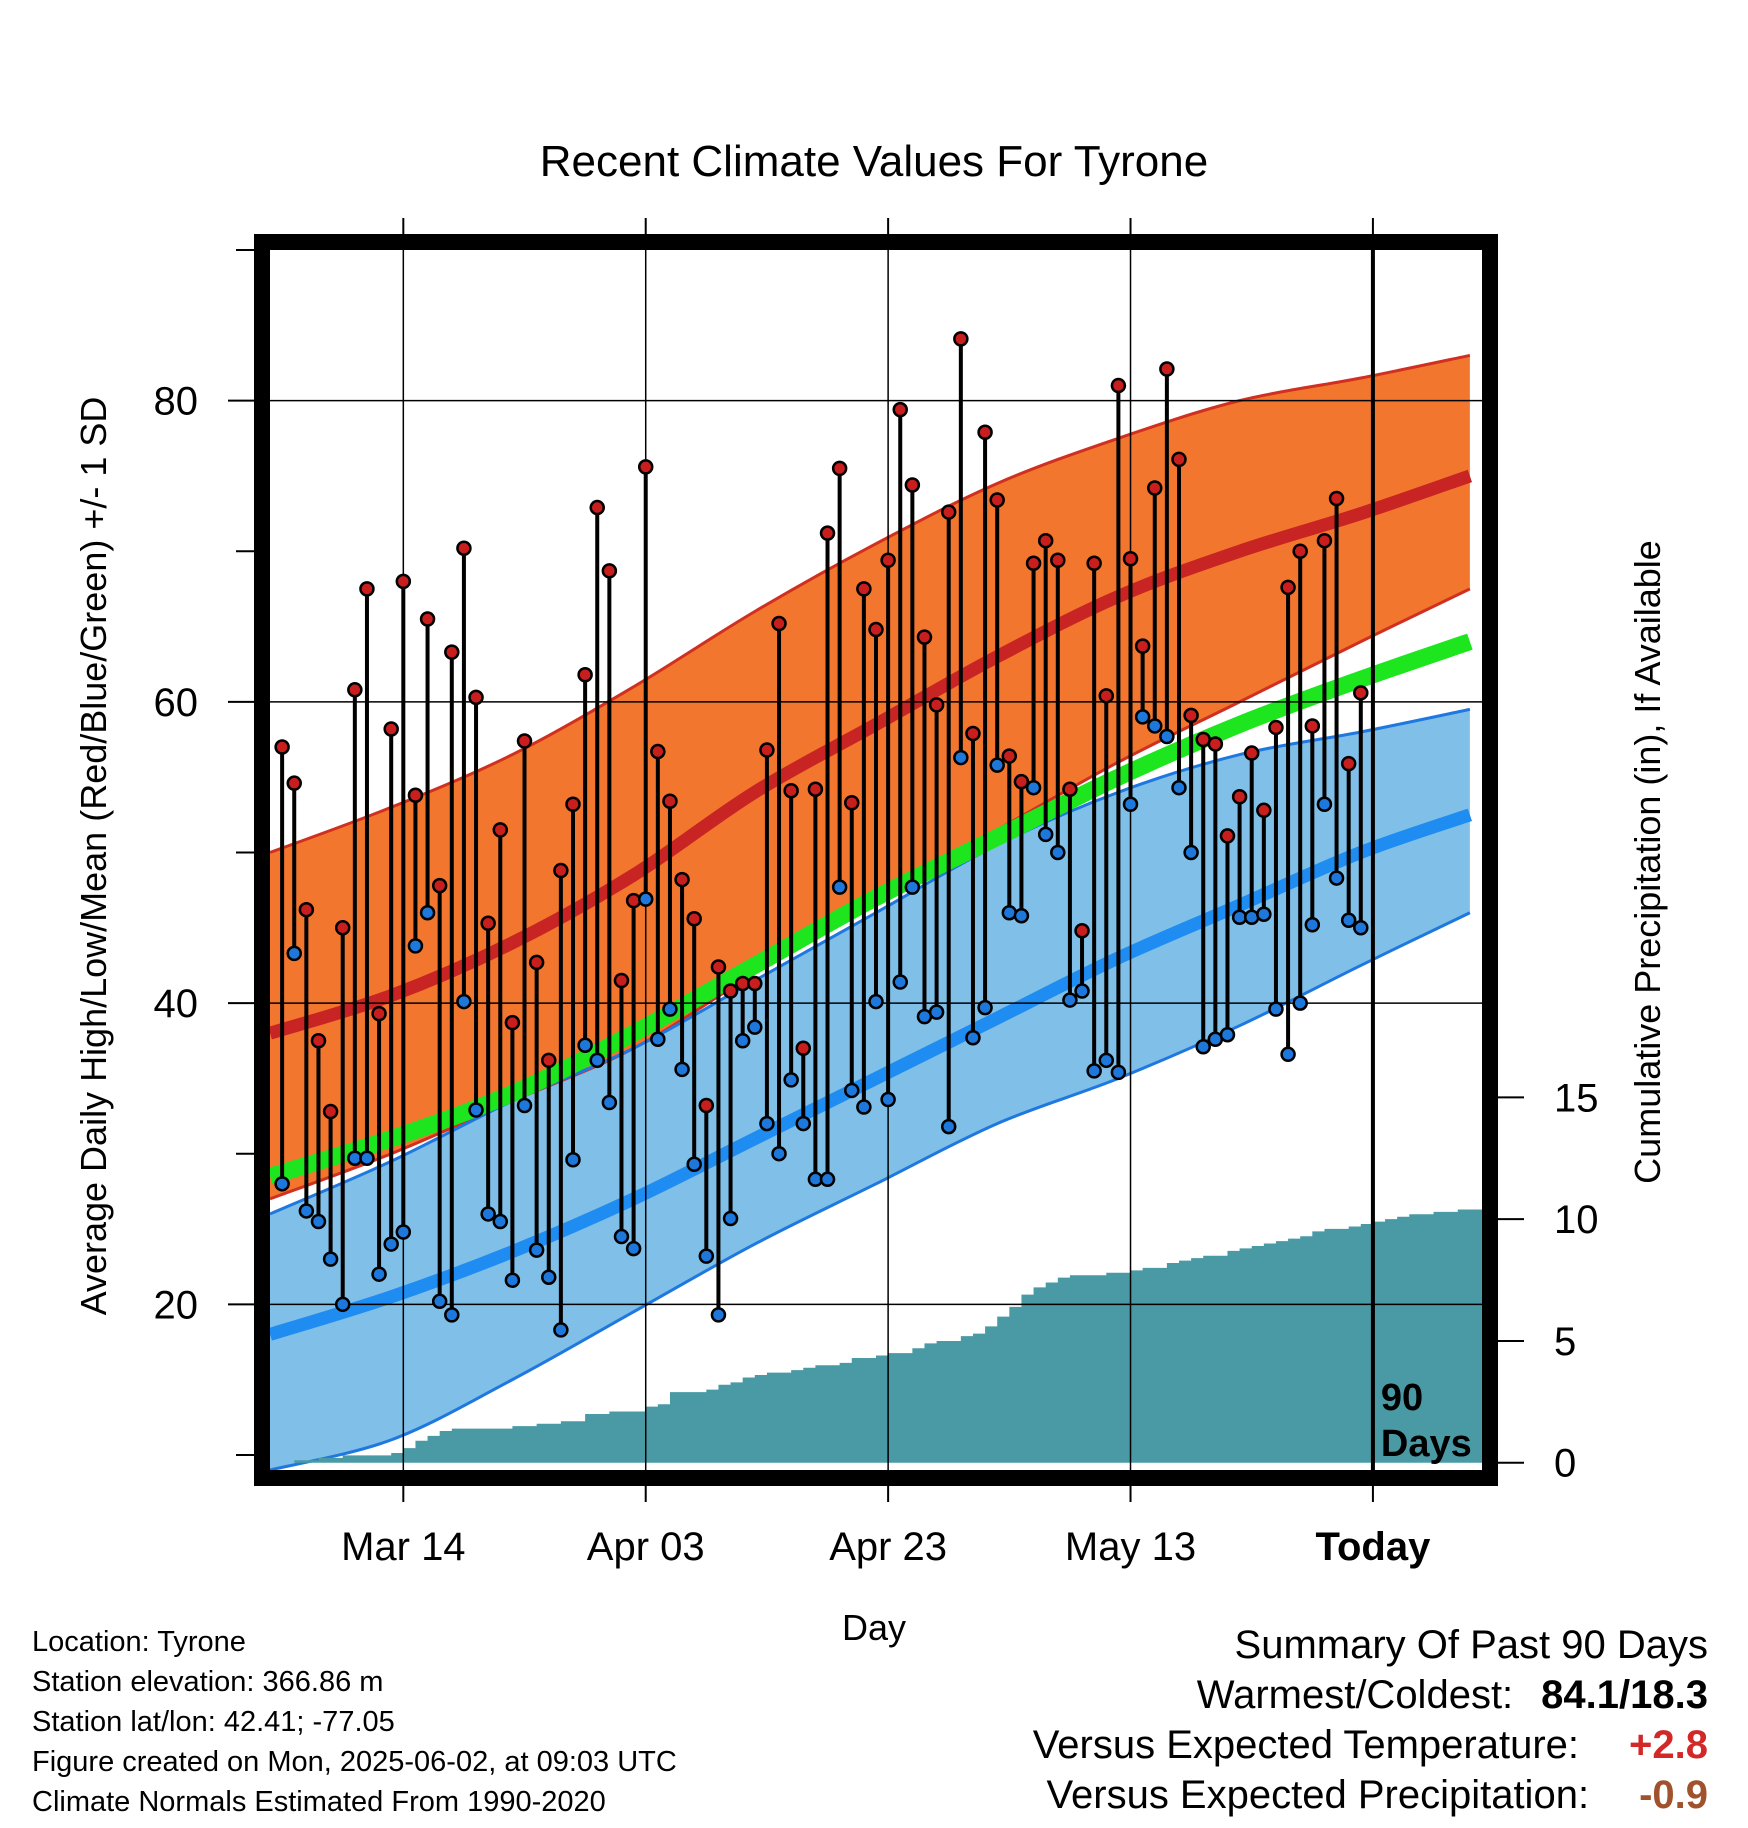 Image resolution: width=1748 pixels, height=1828 pixels. I want to click on x-tick-label: Apr 23, so click(888, 1547).